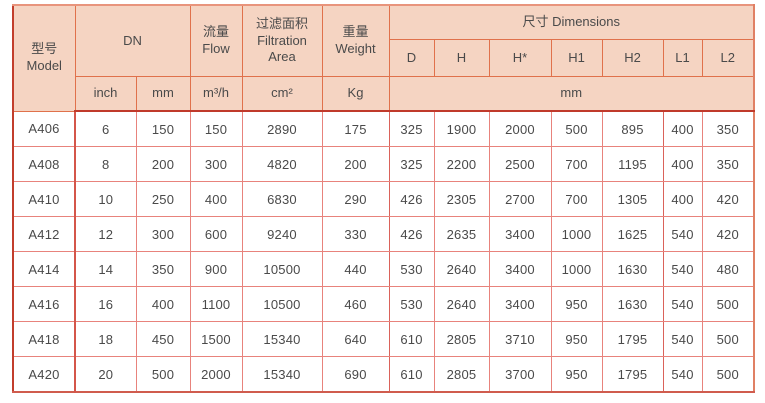 Image resolution: width=765 pixels, height=403 pixels. I want to click on cell-dim-h1: 700, so click(576, 199).